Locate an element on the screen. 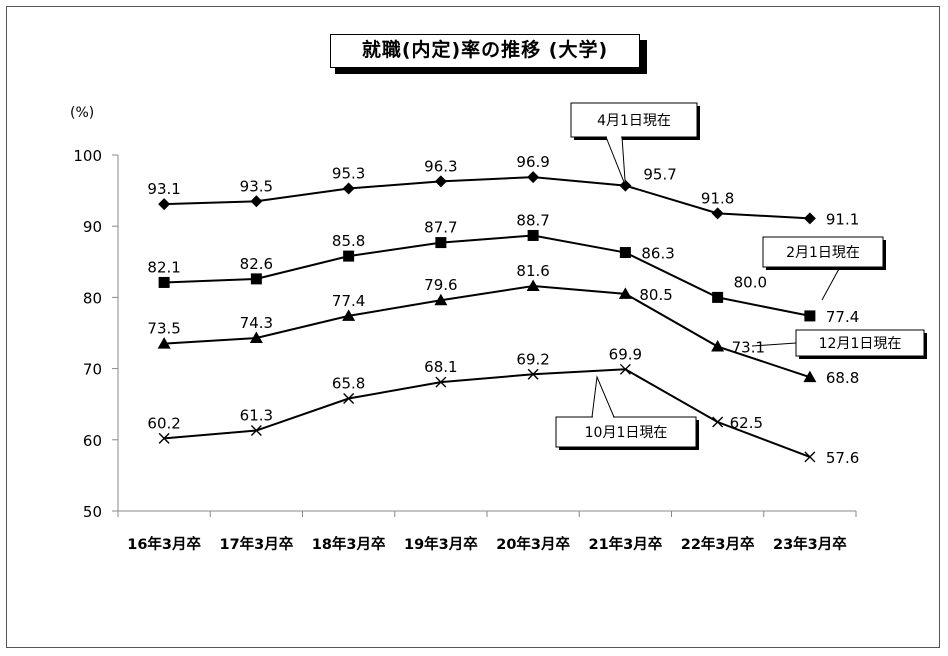 The width and height of the screenshot is (948, 656). data-label: 91.8 is located at coordinates (717, 198).